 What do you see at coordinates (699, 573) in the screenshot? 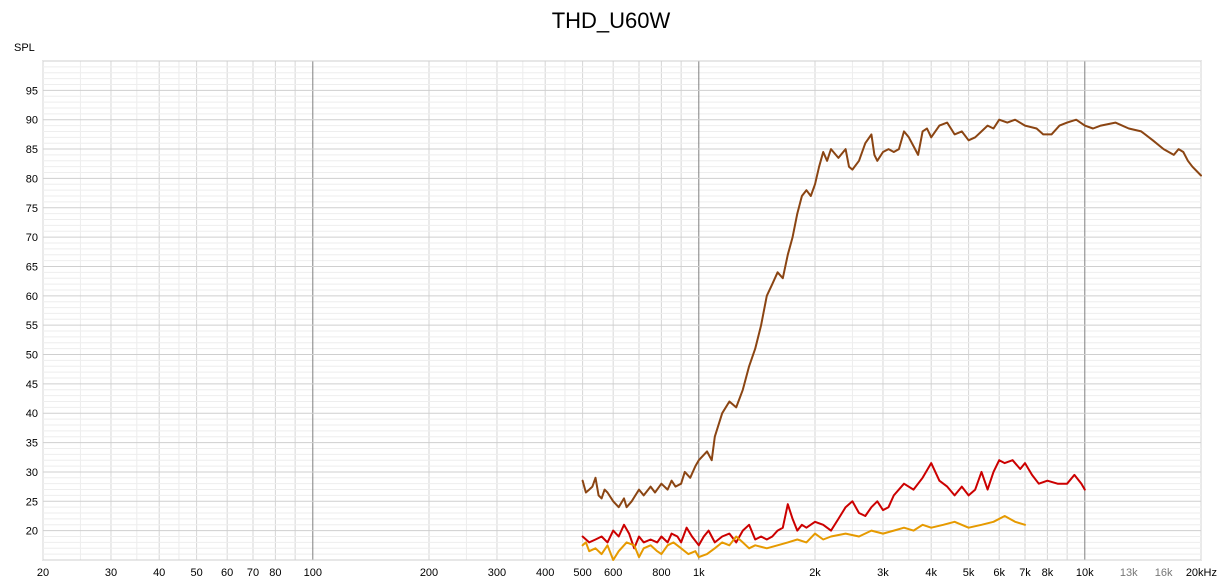
I see `x-tick-label: 1k` at bounding box center [699, 573].